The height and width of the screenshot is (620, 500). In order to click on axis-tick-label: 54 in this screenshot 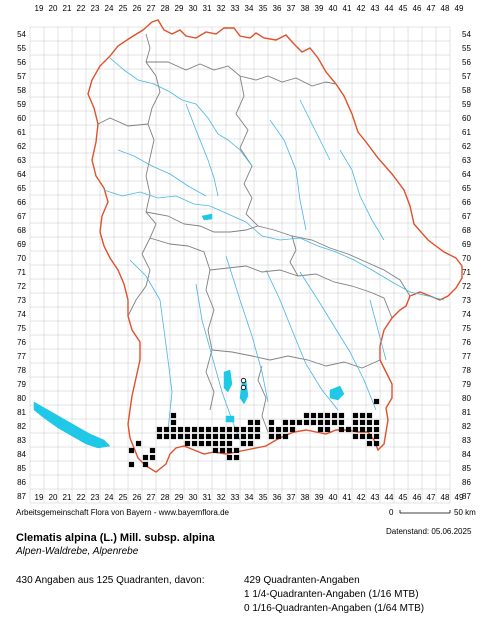, I will do `click(21, 34)`.